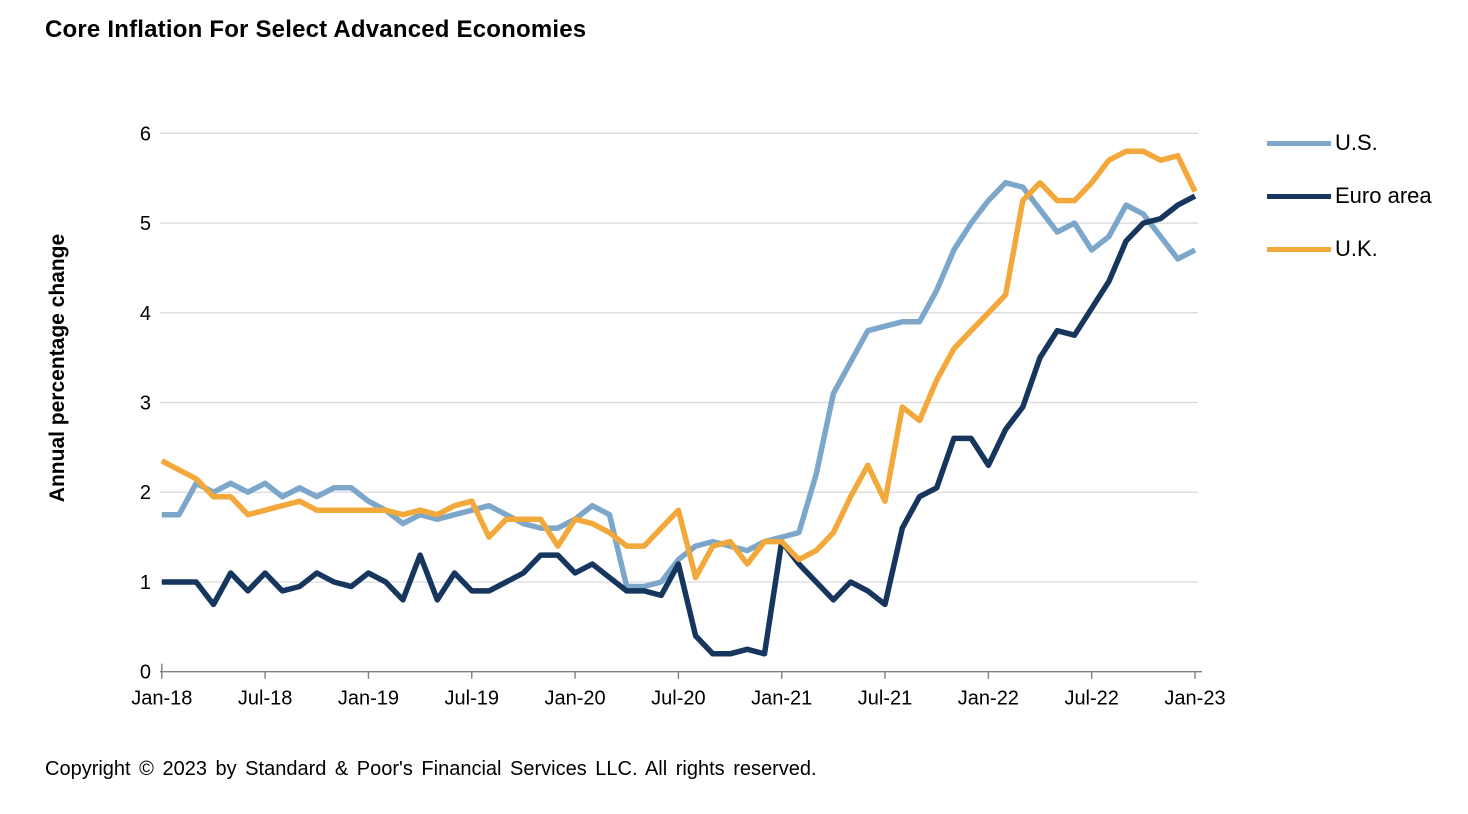  I want to click on y-tick-label: 3, so click(145, 404).